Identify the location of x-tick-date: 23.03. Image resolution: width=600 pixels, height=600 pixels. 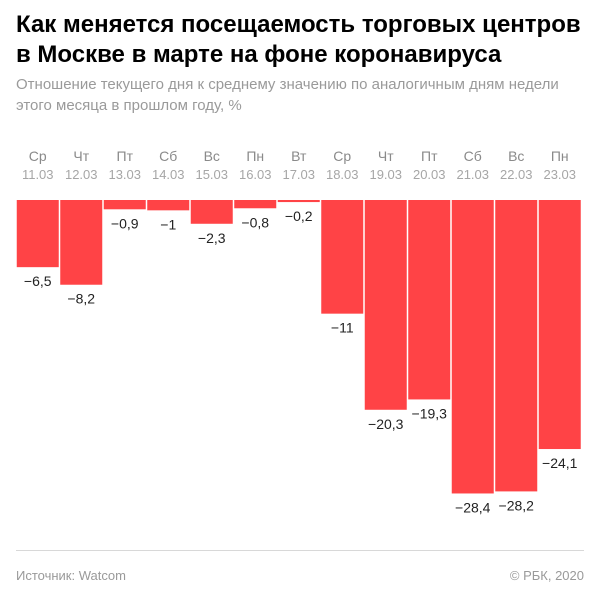
(559, 174).